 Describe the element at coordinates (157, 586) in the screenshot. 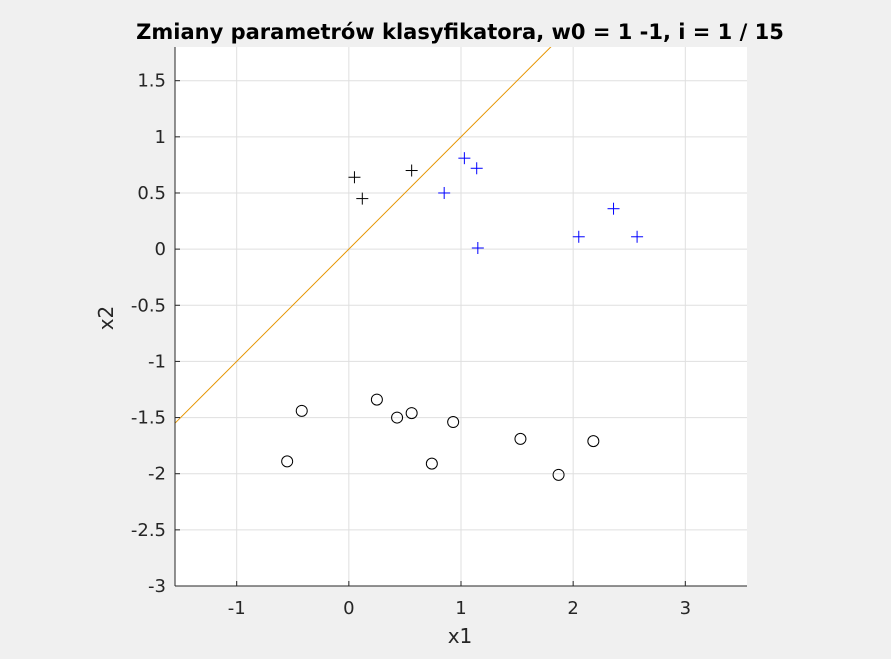

I see `y-tick-label: -3` at that location.